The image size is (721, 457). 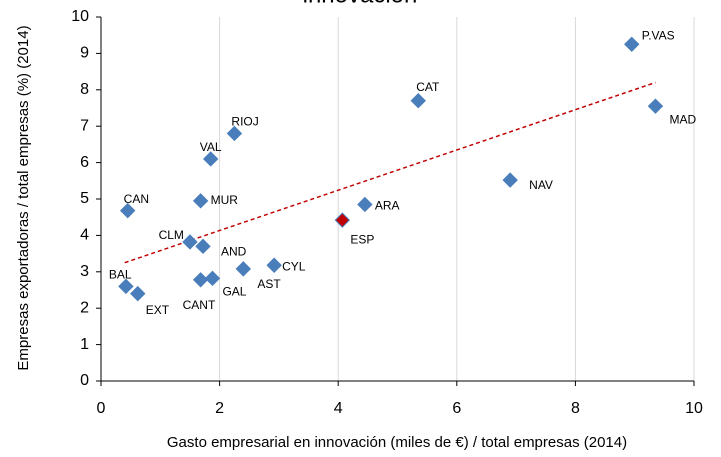 What do you see at coordinates (294, 266) in the screenshot?
I see `point-label: CYL` at bounding box center [294, 266].